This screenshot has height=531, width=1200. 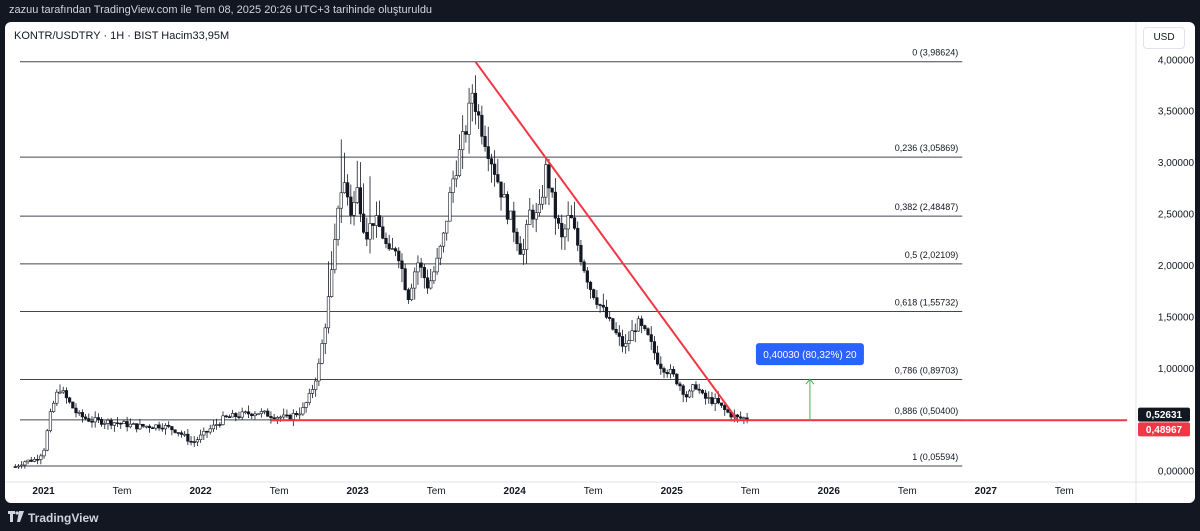 What do you see at coordinates (1176, 266) in the screenshot?
I see `y-tick-label: 2,00000` at bounding box center [1176, 266].